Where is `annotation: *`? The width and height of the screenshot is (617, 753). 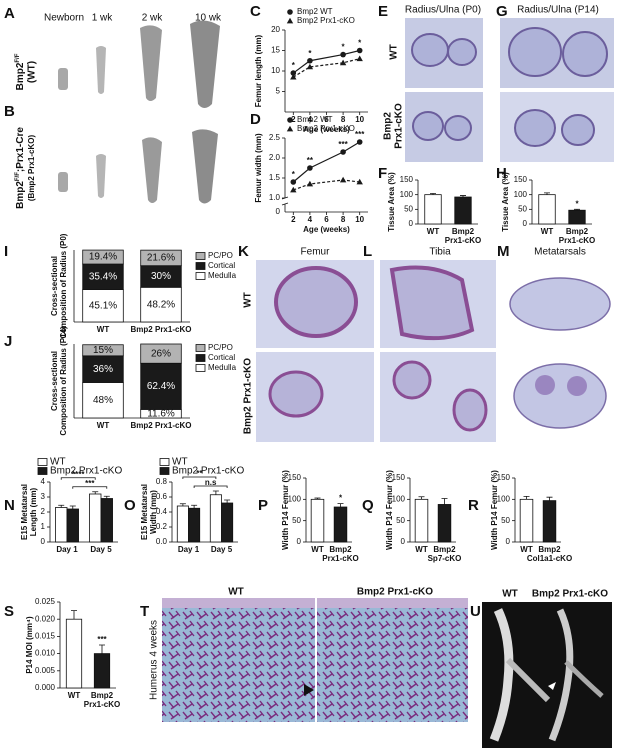 annotation: * is located at coordinates (294, 65).